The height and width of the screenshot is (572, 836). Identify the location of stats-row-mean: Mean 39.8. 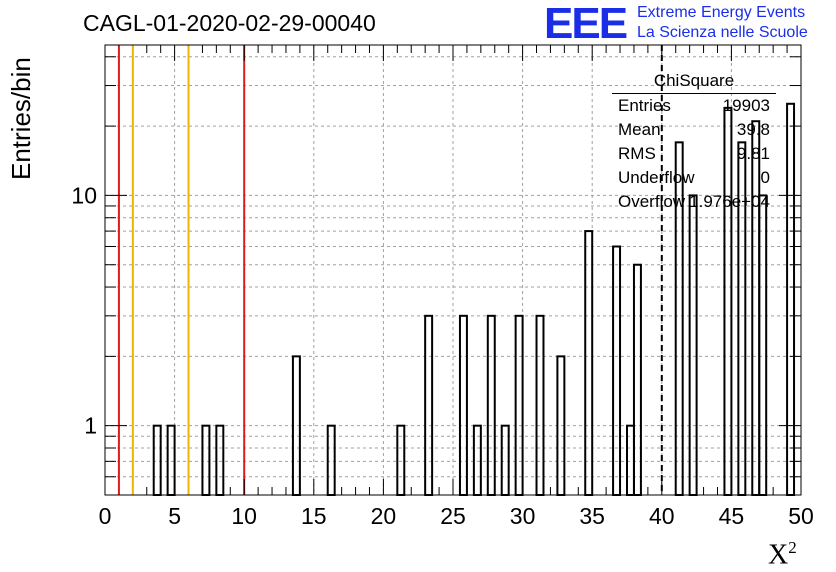
(694, 130).